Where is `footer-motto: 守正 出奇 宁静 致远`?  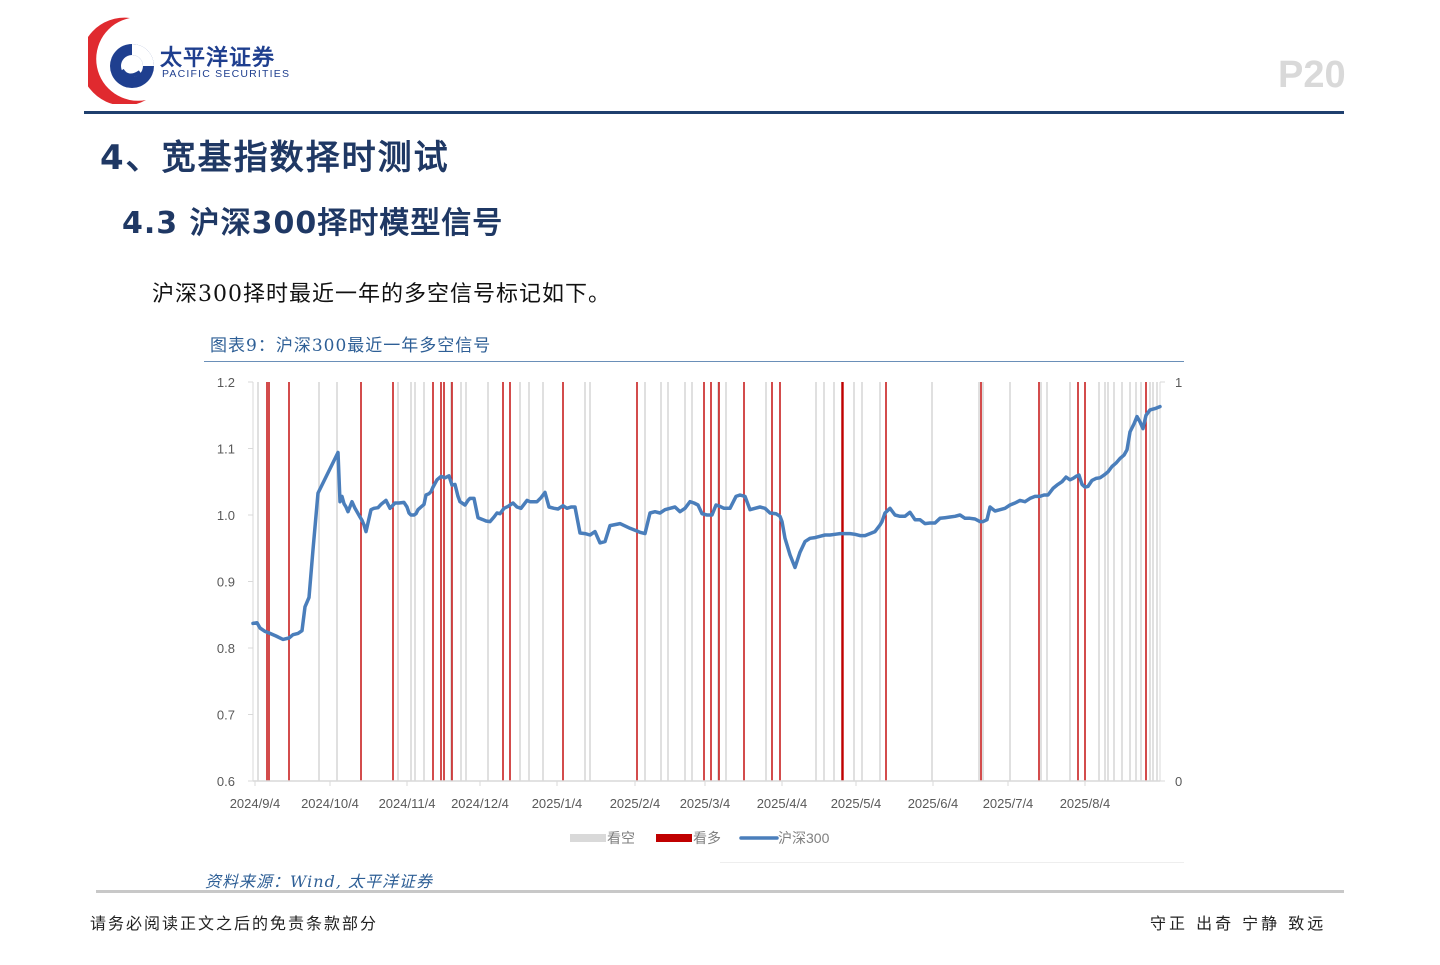
footer-motto: 守正 出奇 宁静 致远 is located at coordinates (1238, 923).